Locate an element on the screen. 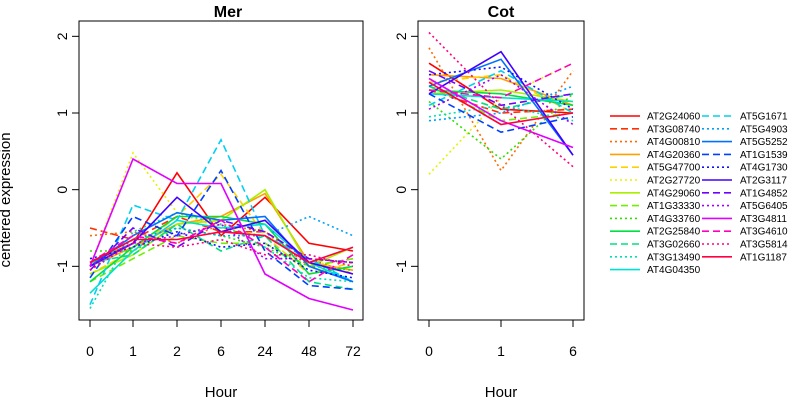 The image size is (800, 400). legend-label: AT5G4903 is located at coordinates (764, 129).